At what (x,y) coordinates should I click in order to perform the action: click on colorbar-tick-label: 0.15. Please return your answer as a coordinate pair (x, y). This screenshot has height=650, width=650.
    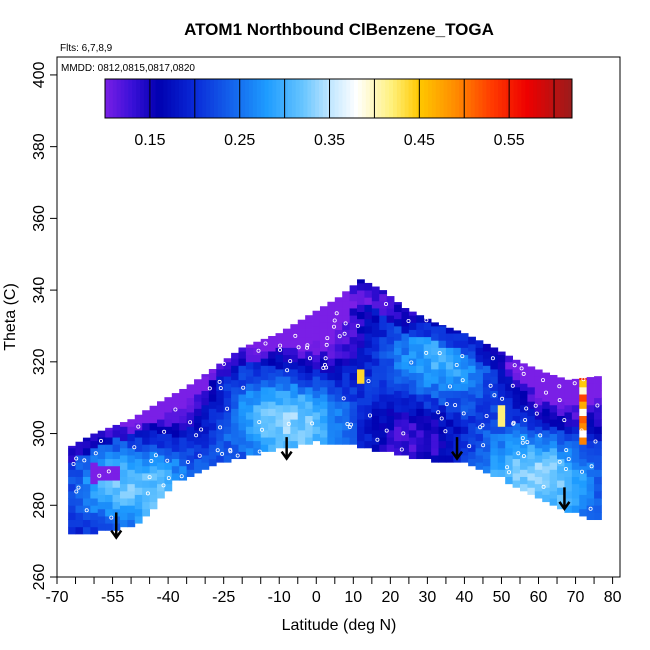
    Looking at the image, I should click on (149, 140).